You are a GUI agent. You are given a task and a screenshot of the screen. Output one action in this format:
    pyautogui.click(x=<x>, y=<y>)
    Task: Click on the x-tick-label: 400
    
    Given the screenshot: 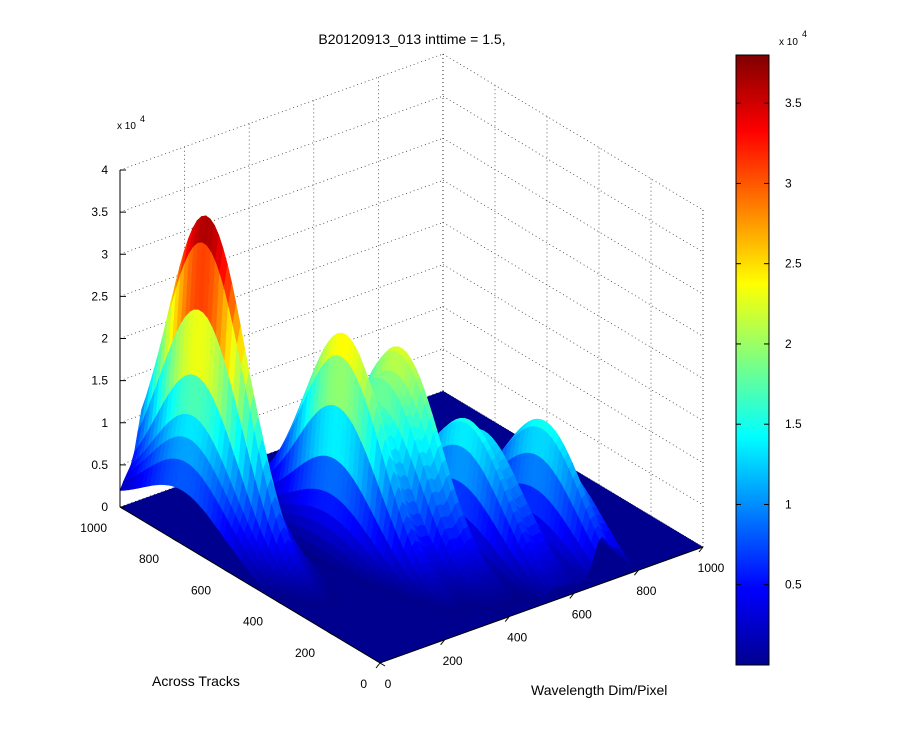 What is the action you would take?
    pyautogui.click(x=517, y=638)
    